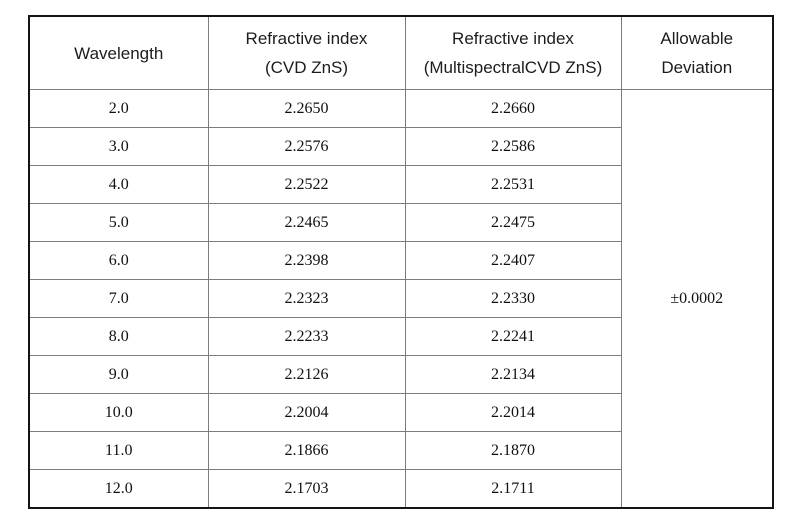 Image resolution: width=800 pixels, height=522 pixels. I want to click on cell-multispectral: 2.2660, so click(513, 108).